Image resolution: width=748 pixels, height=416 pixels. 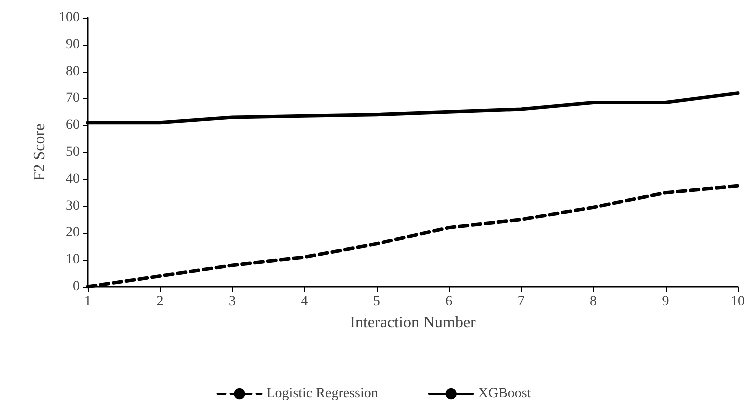 What do you see at coordinates (73, 72) in the screenshot?
I see `y-tick-label: 80` at bounding box center [73, 72].